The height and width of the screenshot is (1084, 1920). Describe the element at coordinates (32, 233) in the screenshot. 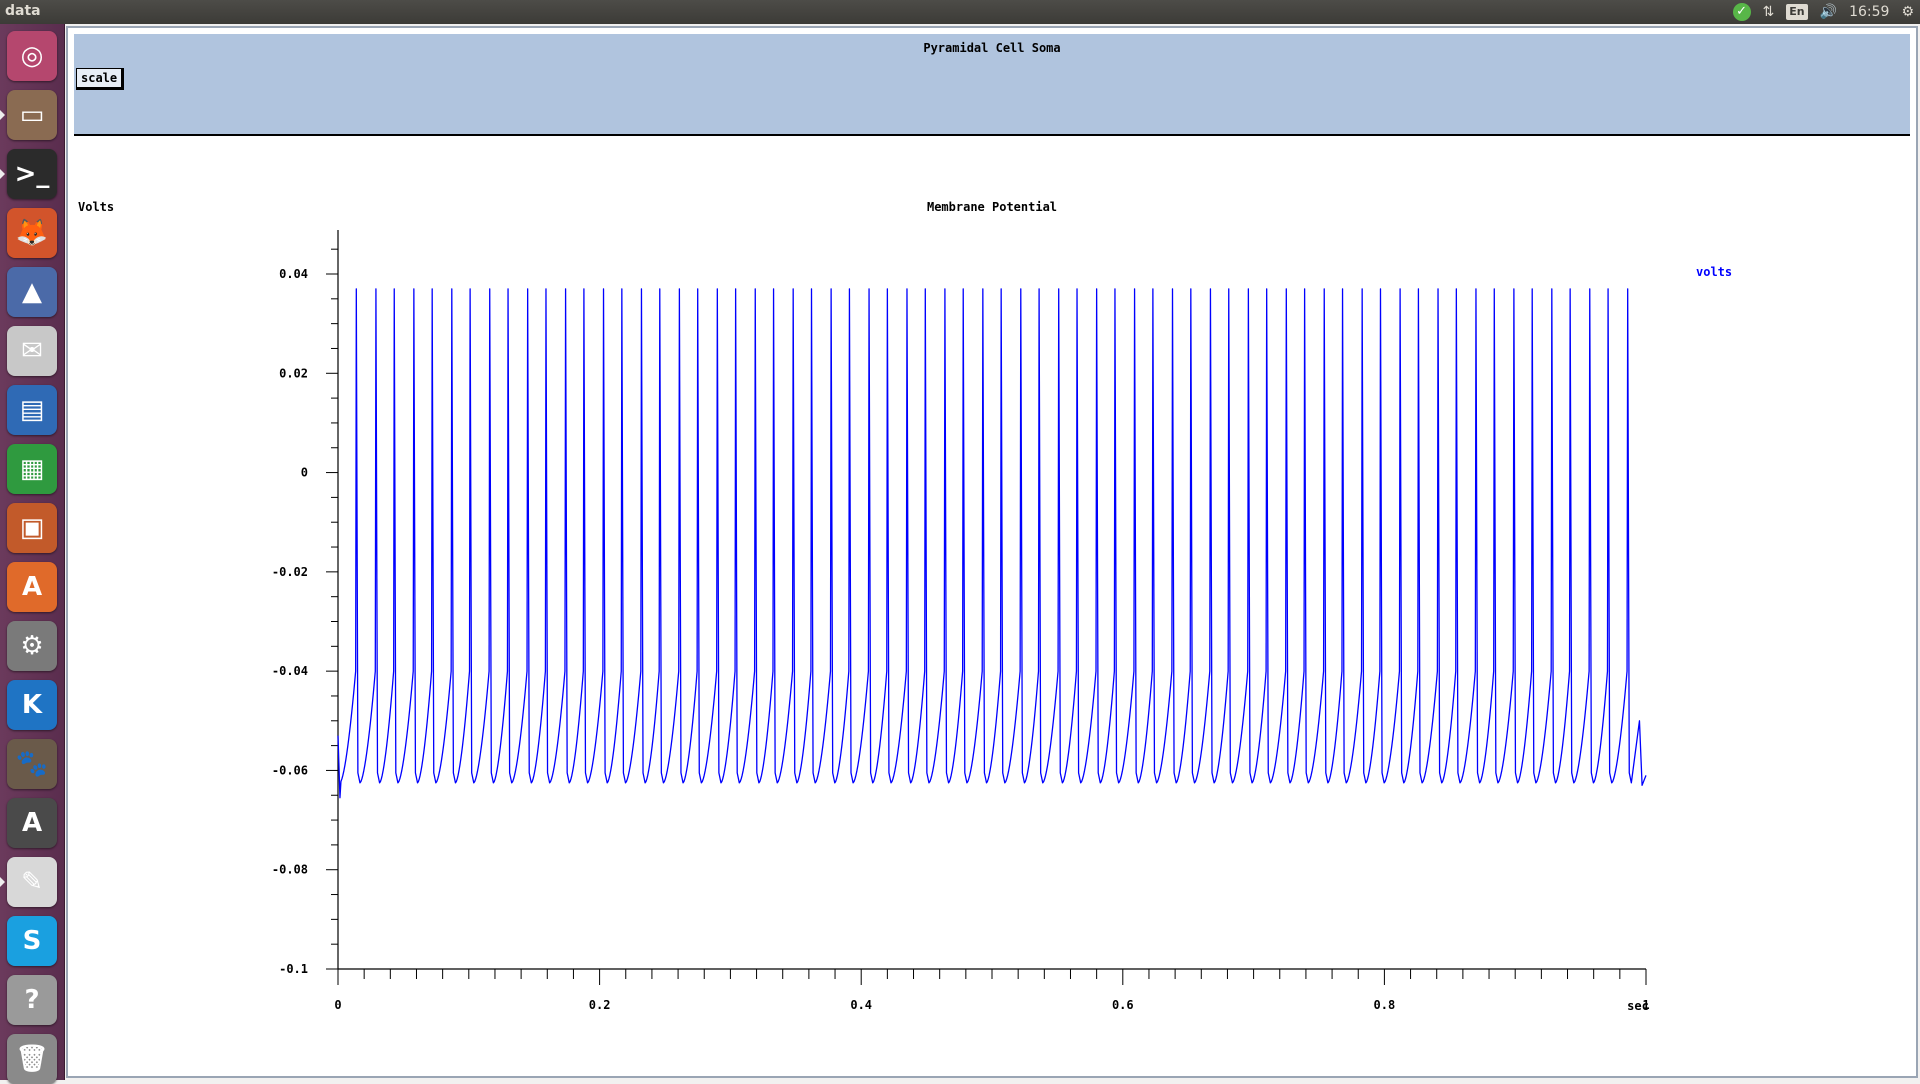

I see `firefox-icon: 🦊` at that location.